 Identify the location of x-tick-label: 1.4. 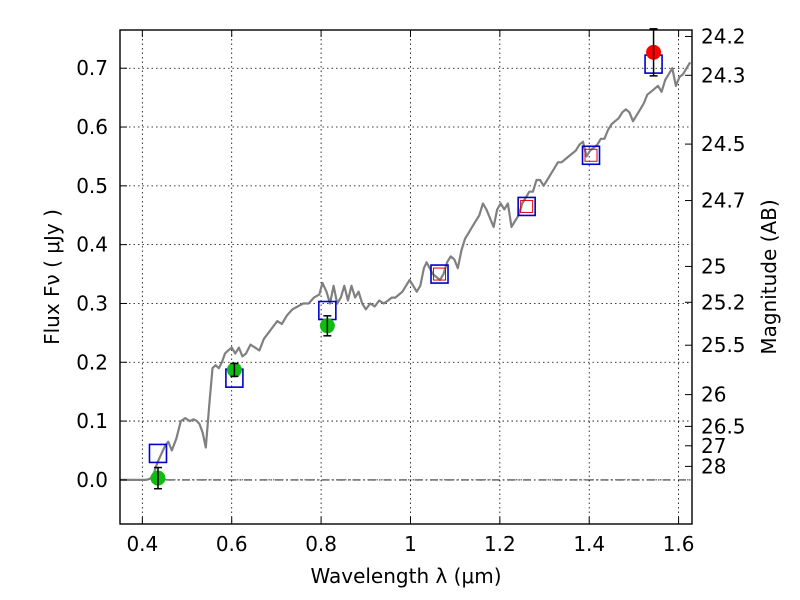
(589, 544).